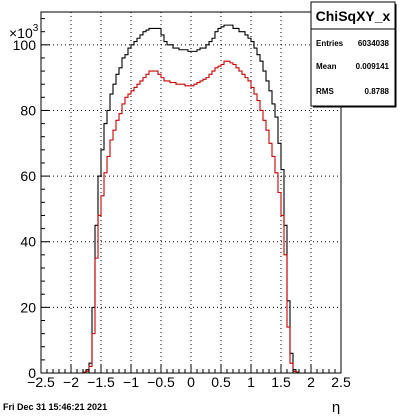 This screenshot has height=419, width=400. Describe the element at coordinates (24, 32) in the screenshot. I see `y-exponent-label: ×10³` at that location.